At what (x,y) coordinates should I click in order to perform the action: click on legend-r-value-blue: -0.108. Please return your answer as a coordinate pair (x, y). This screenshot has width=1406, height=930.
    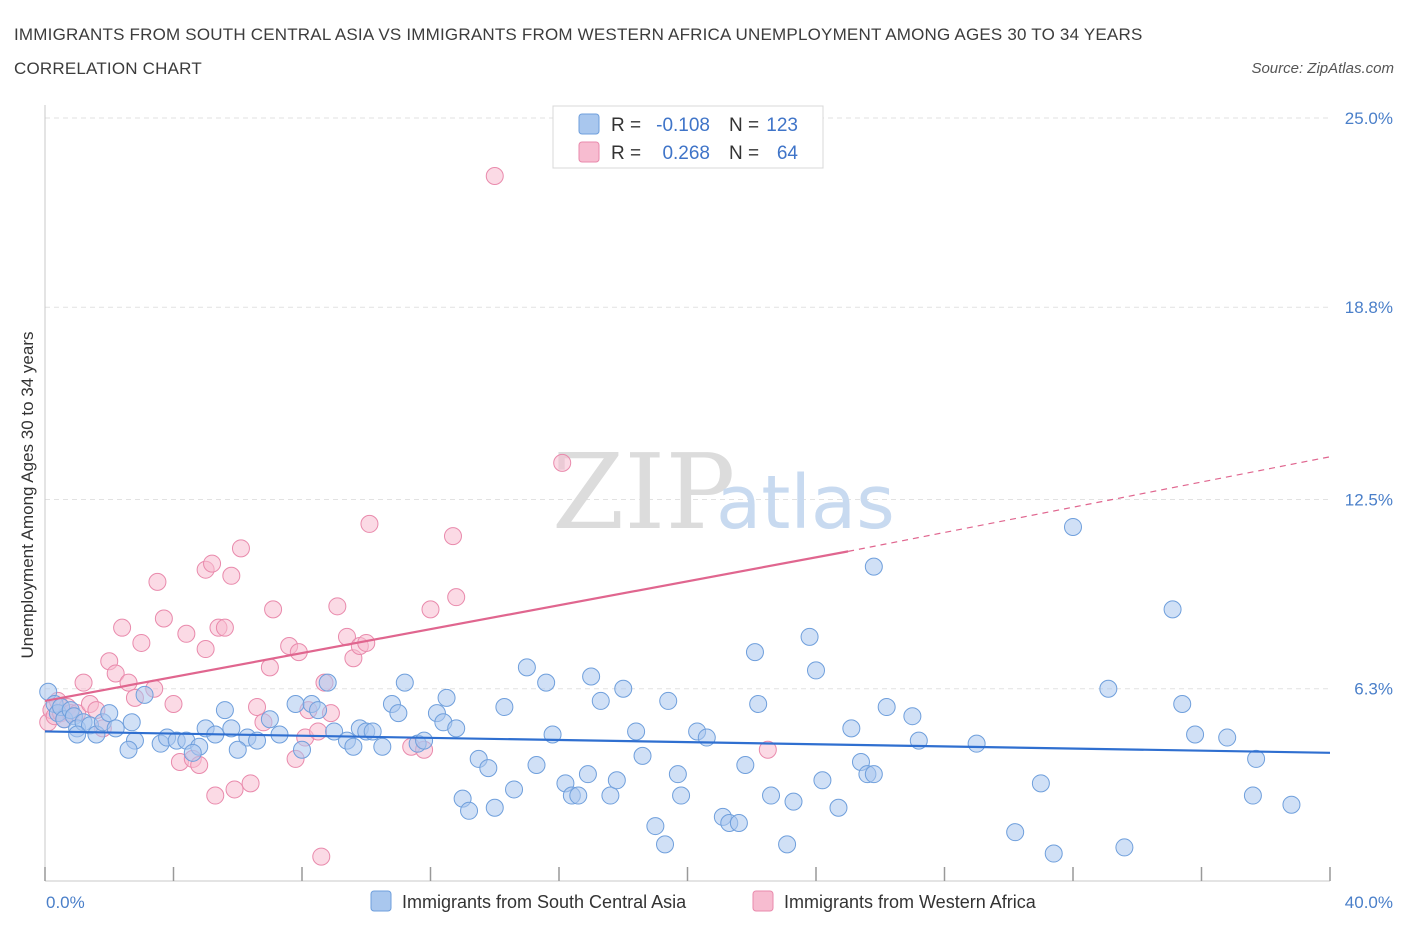
    Looking at the image, I should click on (683, 125).